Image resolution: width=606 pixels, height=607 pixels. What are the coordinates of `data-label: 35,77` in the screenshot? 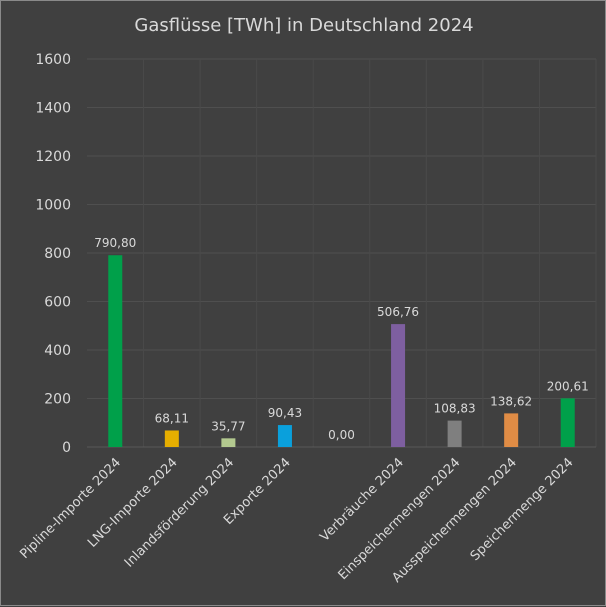 It's located at (228, 426).